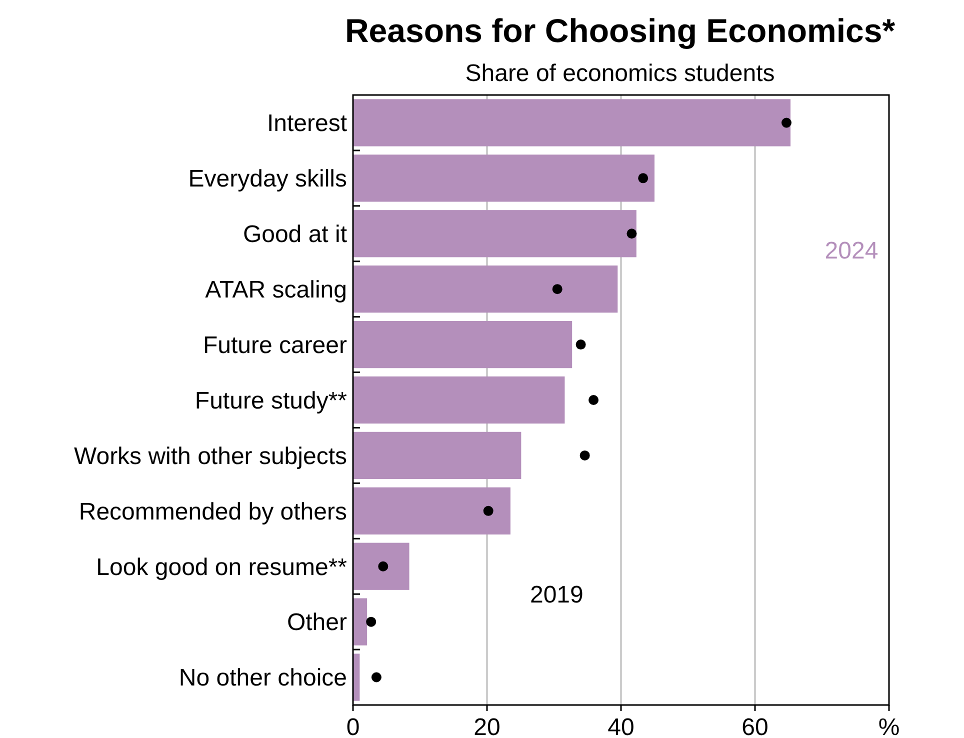  I want to click on y-tick-label: ATAR scaling, so click(276, 290).